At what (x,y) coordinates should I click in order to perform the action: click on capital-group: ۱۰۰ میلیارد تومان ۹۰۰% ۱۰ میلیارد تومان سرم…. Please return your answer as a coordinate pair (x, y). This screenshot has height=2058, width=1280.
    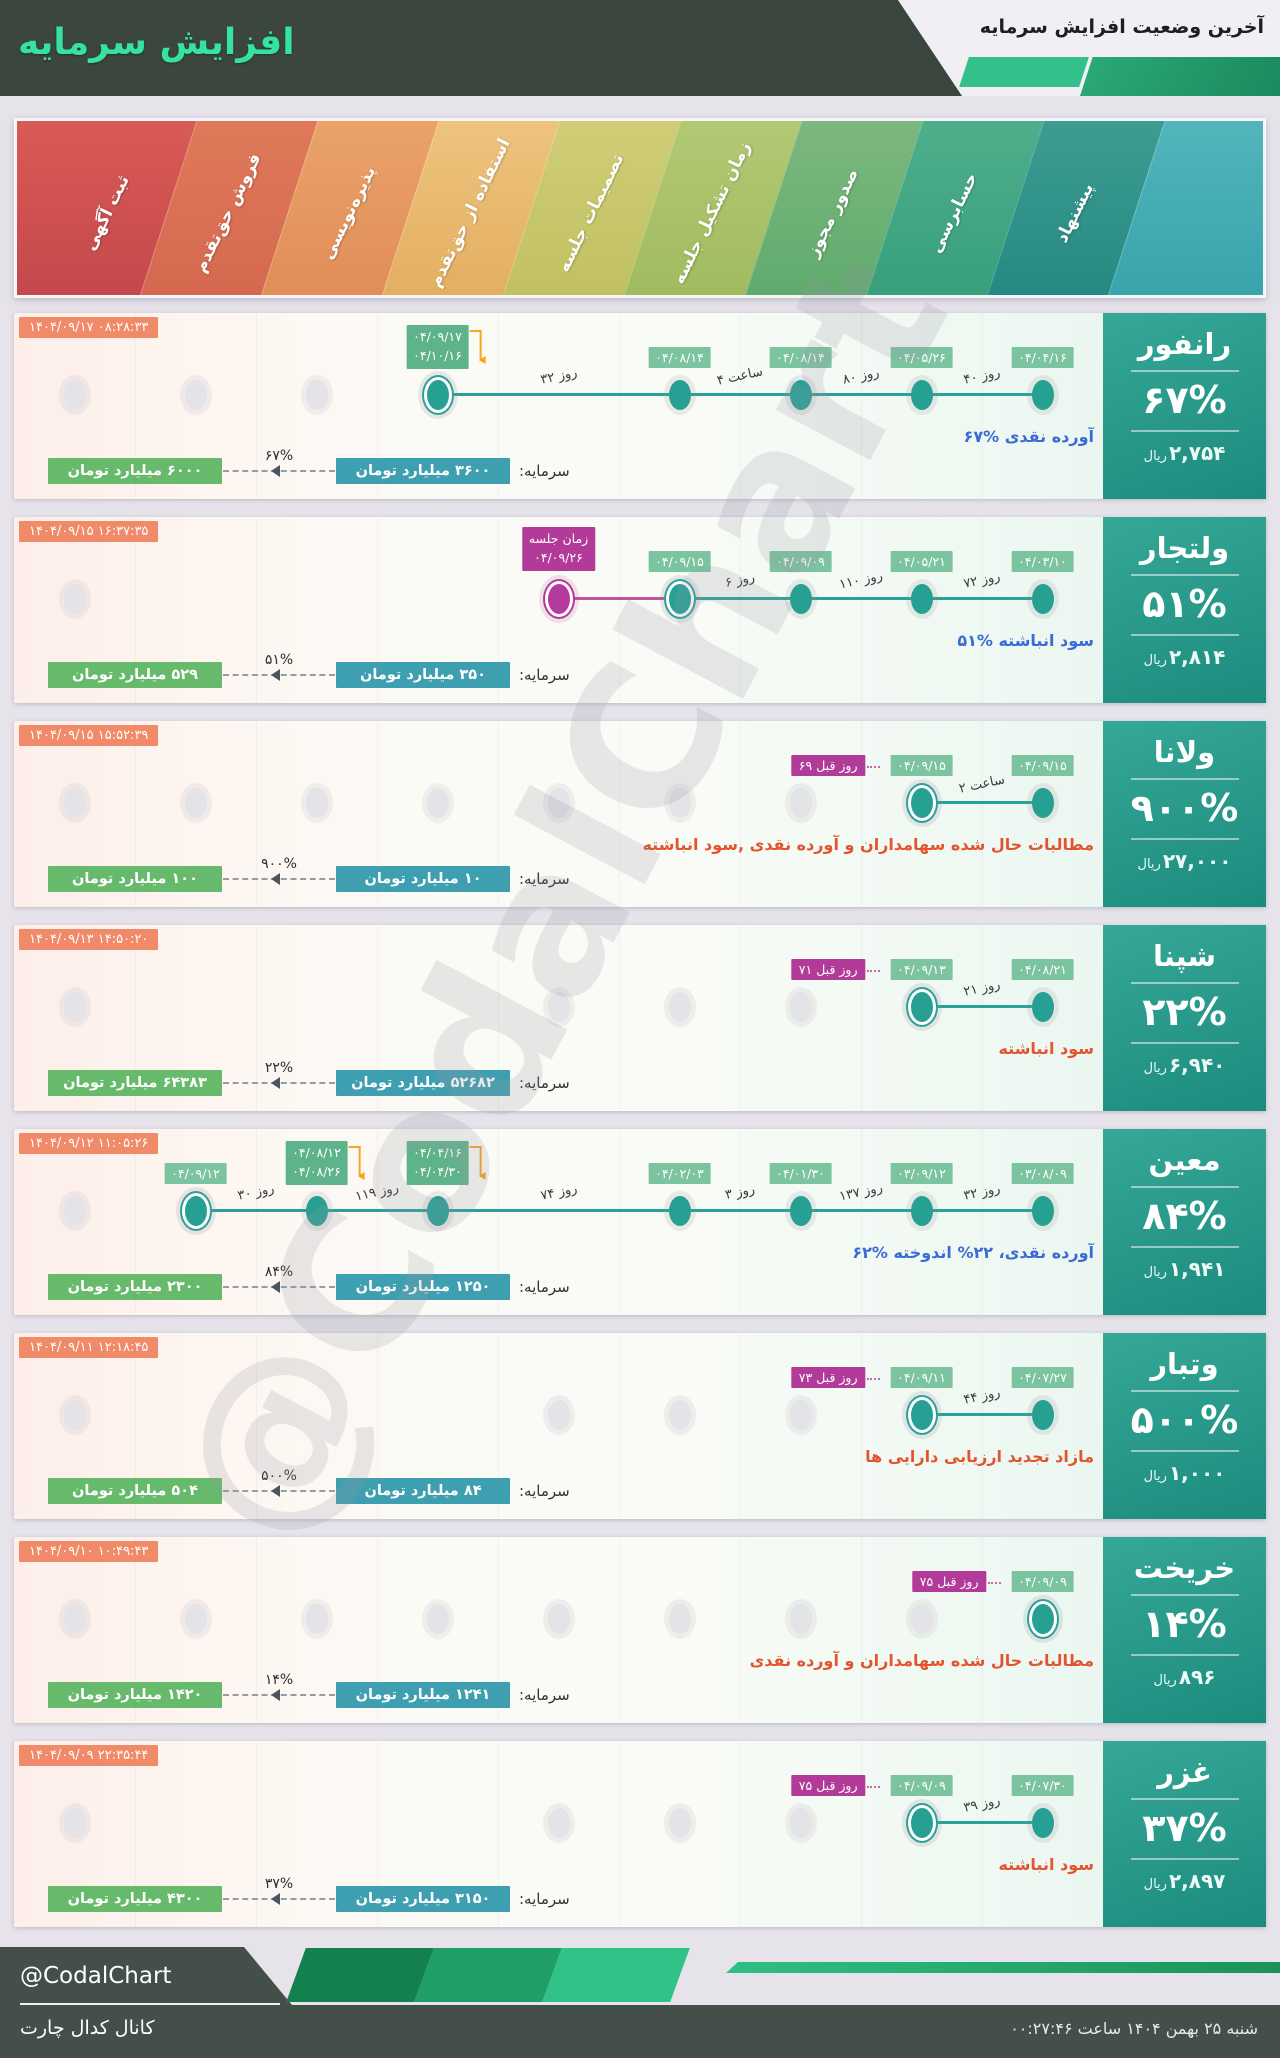
    Looking at the image, I should click on (309, 875).